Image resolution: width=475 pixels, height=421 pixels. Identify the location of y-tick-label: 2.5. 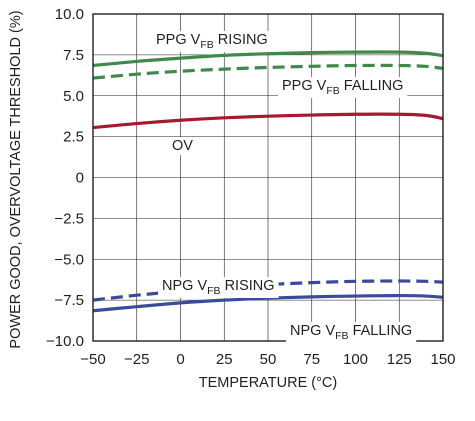
(73, 137).